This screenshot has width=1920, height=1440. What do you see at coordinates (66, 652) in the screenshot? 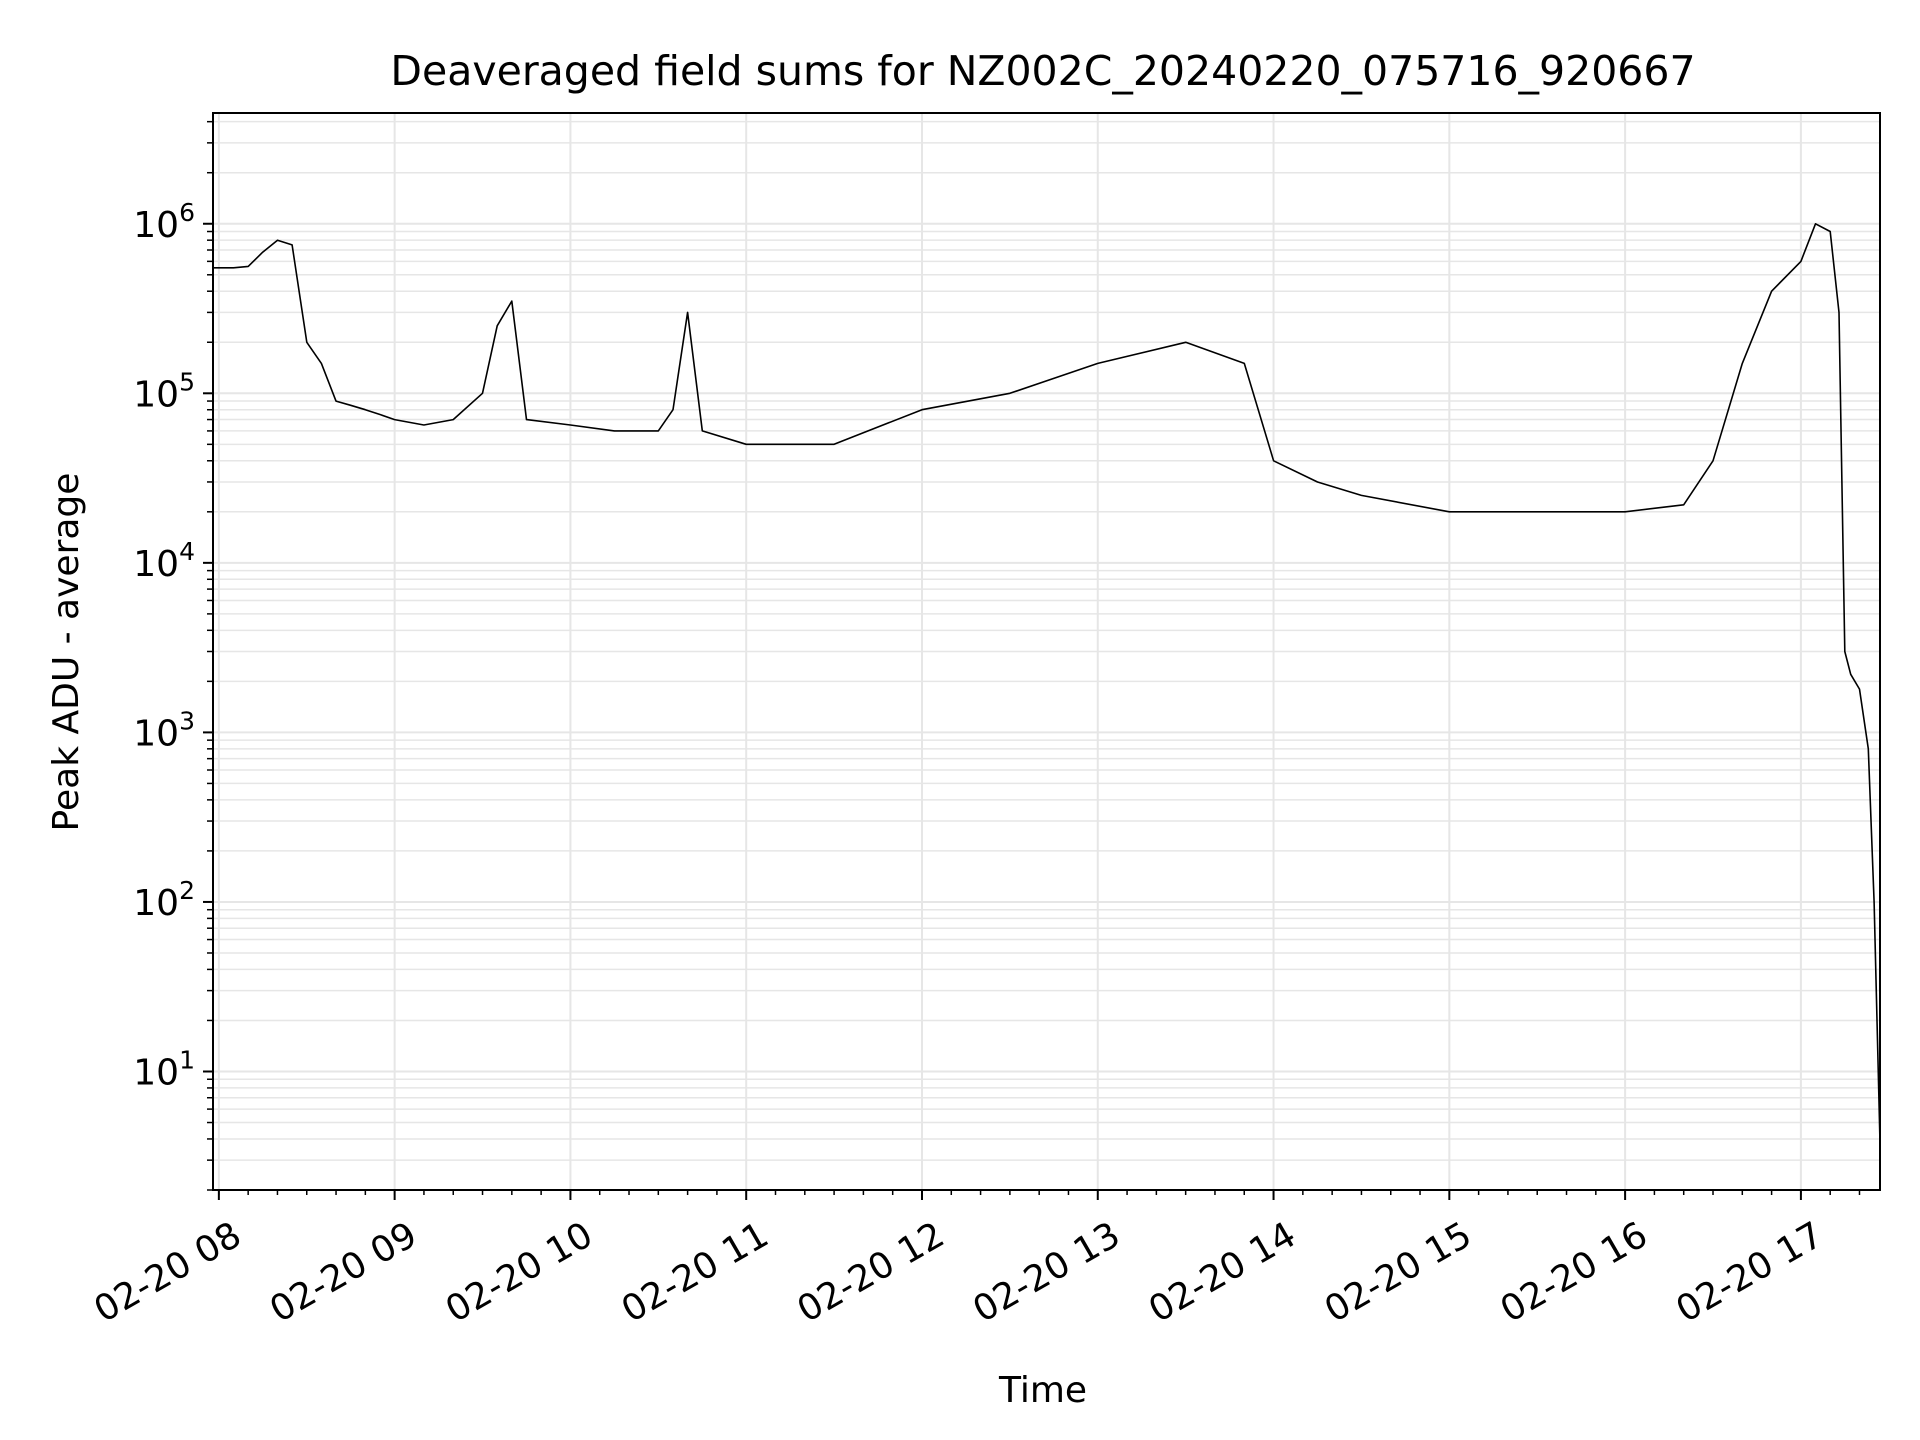
I see `y-axis-label: Peak ADU - average` at bounding box center [66, 652].